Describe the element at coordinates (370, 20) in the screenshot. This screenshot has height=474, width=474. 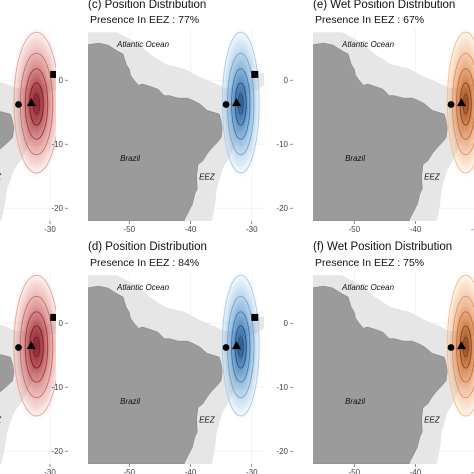
I see `panel-e-subtitle: Presence In EEZ : 67%` at that location.